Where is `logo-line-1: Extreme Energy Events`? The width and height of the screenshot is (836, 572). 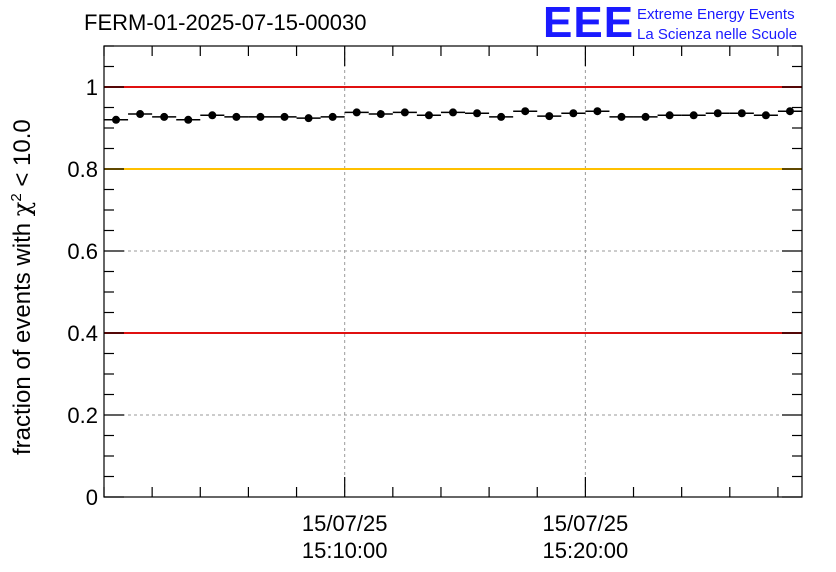
logo-line-1: Extreme Energy Events is located at coordinates (716, 14).